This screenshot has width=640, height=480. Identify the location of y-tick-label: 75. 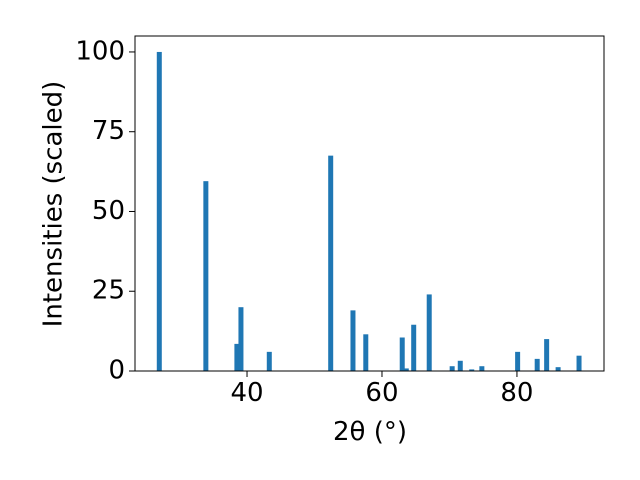
(108, 131).